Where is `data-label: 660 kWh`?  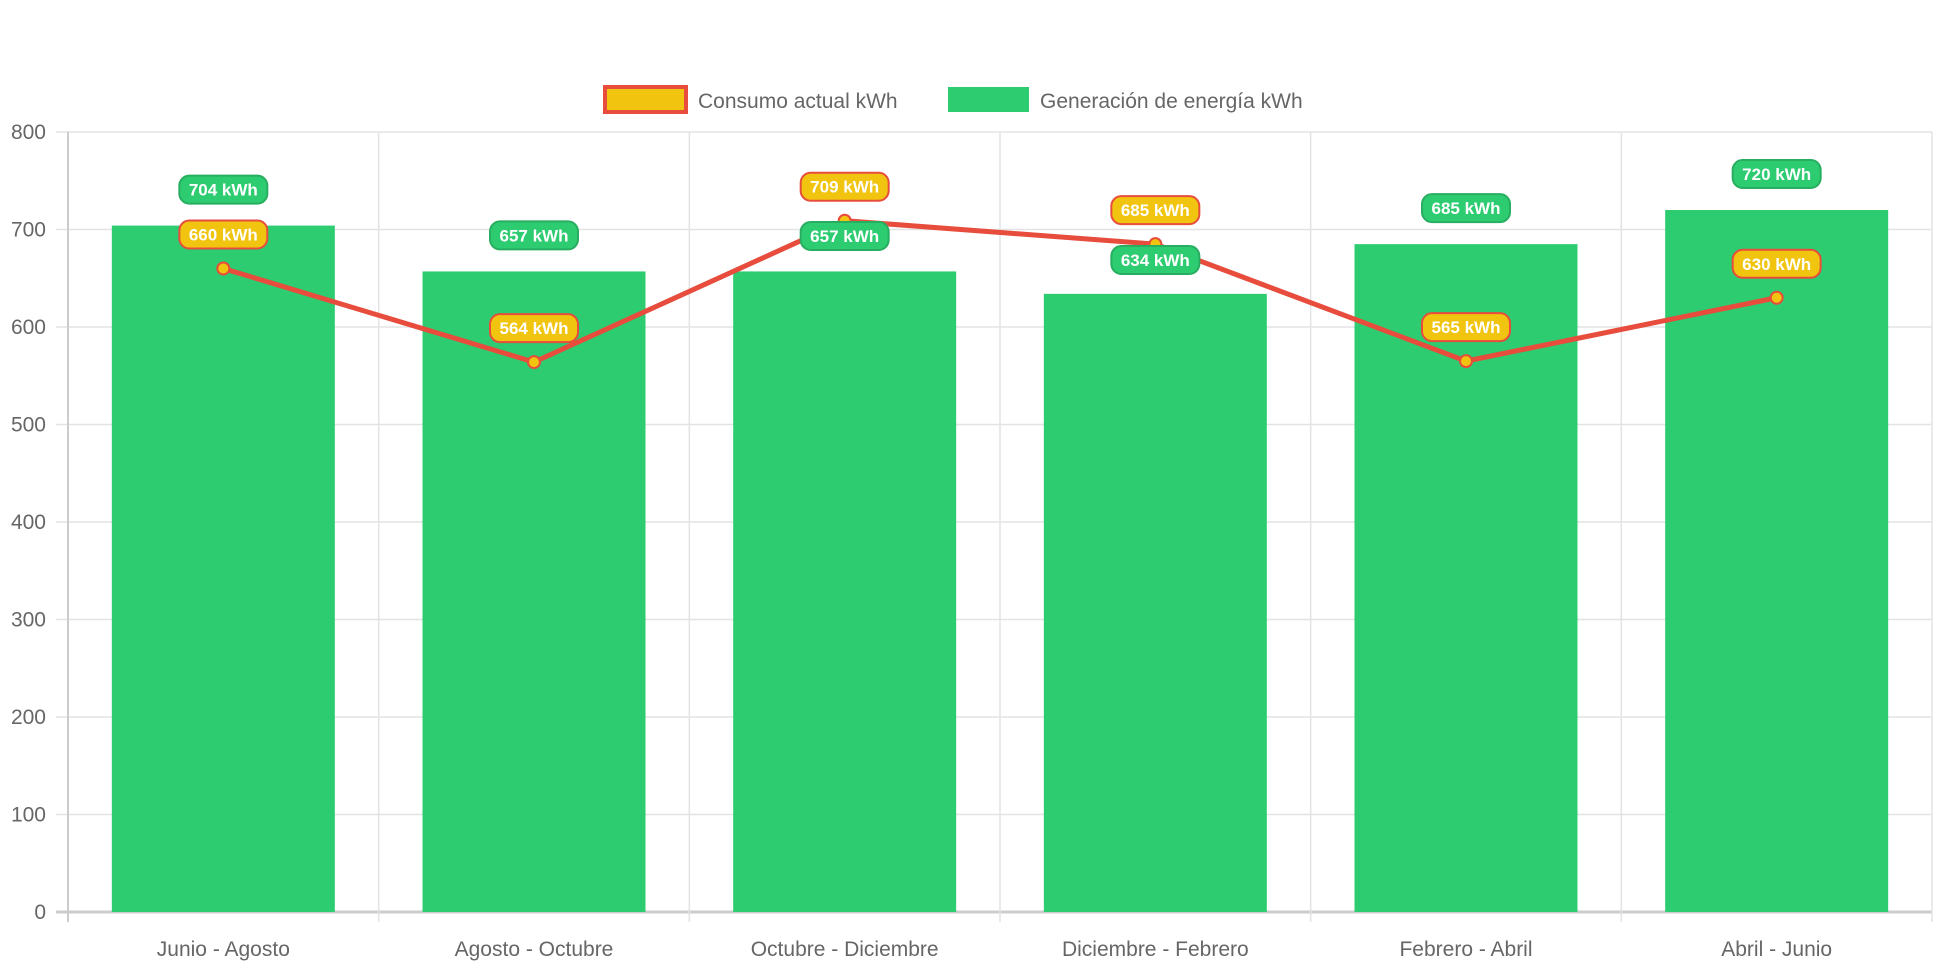 data-label: 660 kWh is located at coordinates (223, 234).